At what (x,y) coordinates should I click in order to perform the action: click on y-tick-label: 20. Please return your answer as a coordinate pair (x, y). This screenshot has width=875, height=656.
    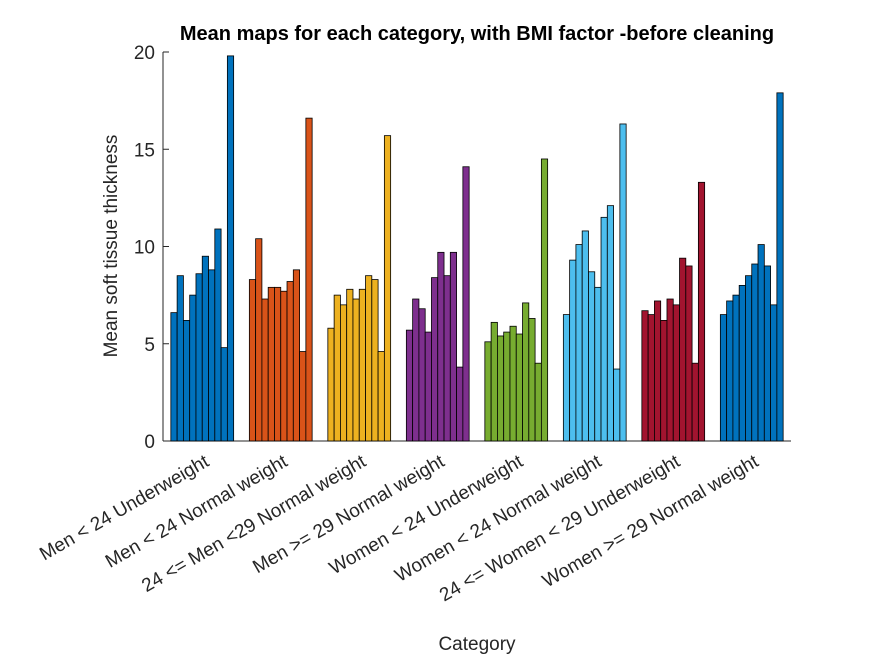
    Looking at the image, I should click on (144, 53).